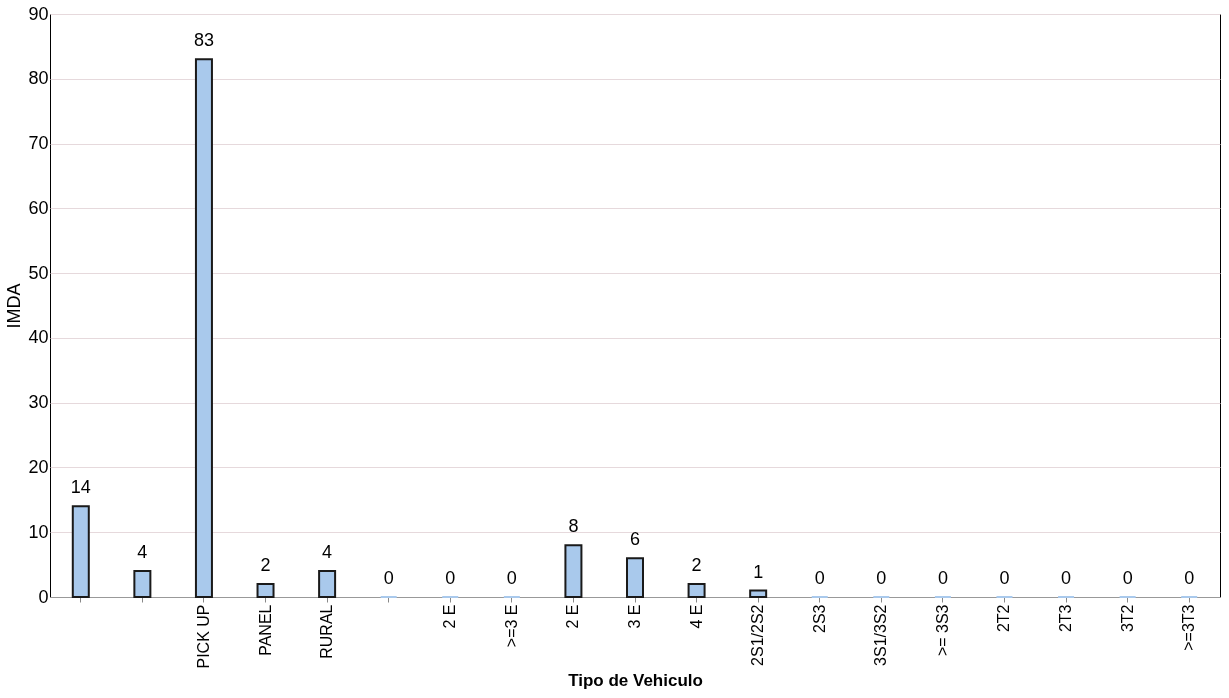 Image resolution: width=1229 pixels, height=698 pixels. Describe the element at coordinates (942, 630) in the screenshot. I see `x-tick-label: >= 3S3` at that location.